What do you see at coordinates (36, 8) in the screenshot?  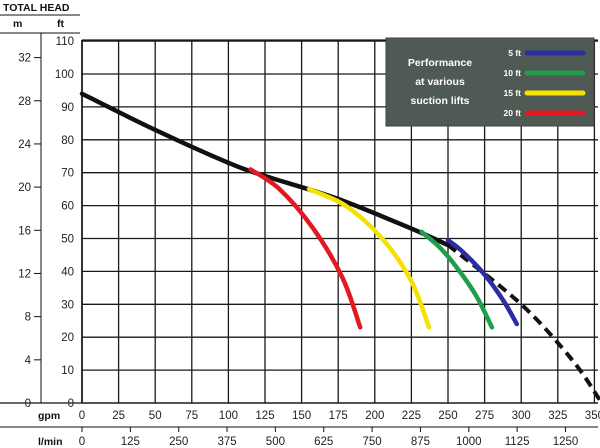 I see `chart-title: TOTAL HEAD` at bounding box center [36, 8].